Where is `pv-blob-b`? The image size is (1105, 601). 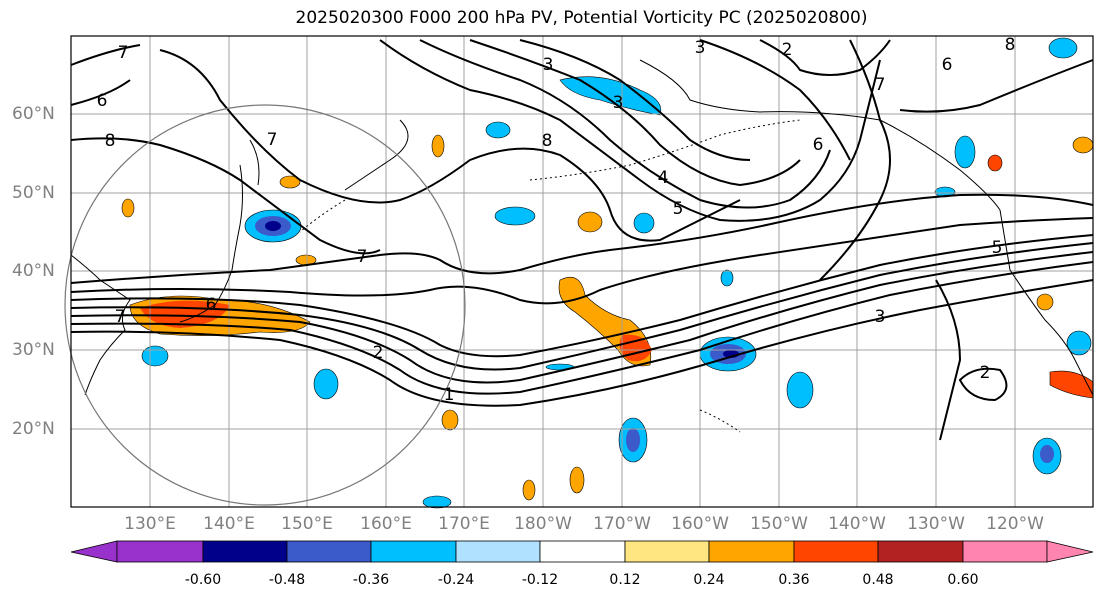 pv-blob-b is located at coordinates (290, 182).